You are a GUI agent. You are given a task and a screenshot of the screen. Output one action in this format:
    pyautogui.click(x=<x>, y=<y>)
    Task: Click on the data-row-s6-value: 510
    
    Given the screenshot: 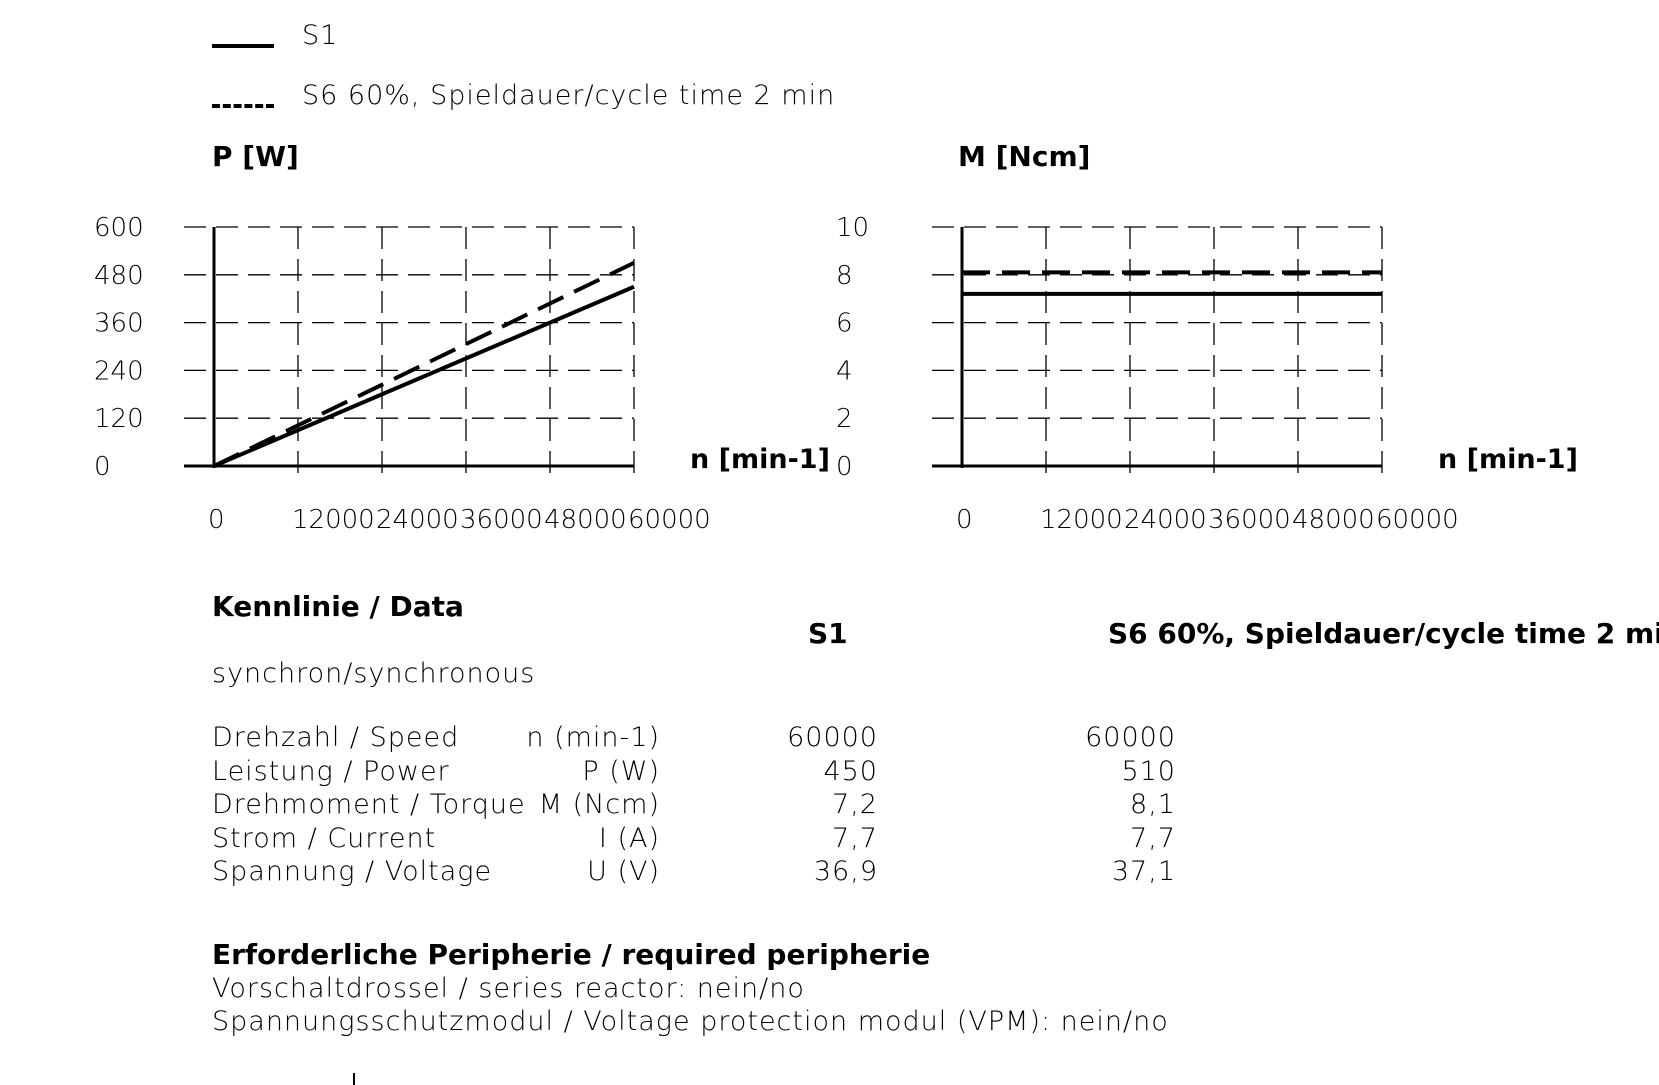 What is the action you would take?
    pyautogui.click(x=1148, y=771)
    